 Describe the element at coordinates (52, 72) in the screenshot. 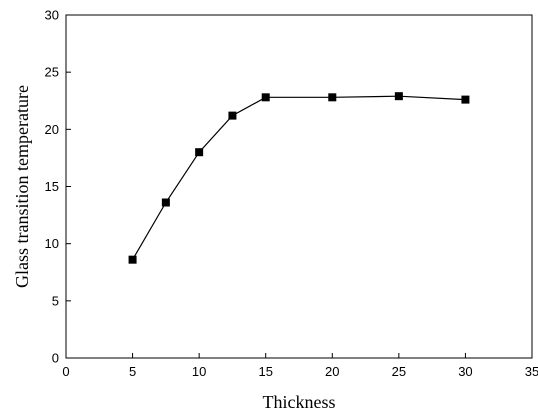

I see `y-tick-label: 25` at that location.